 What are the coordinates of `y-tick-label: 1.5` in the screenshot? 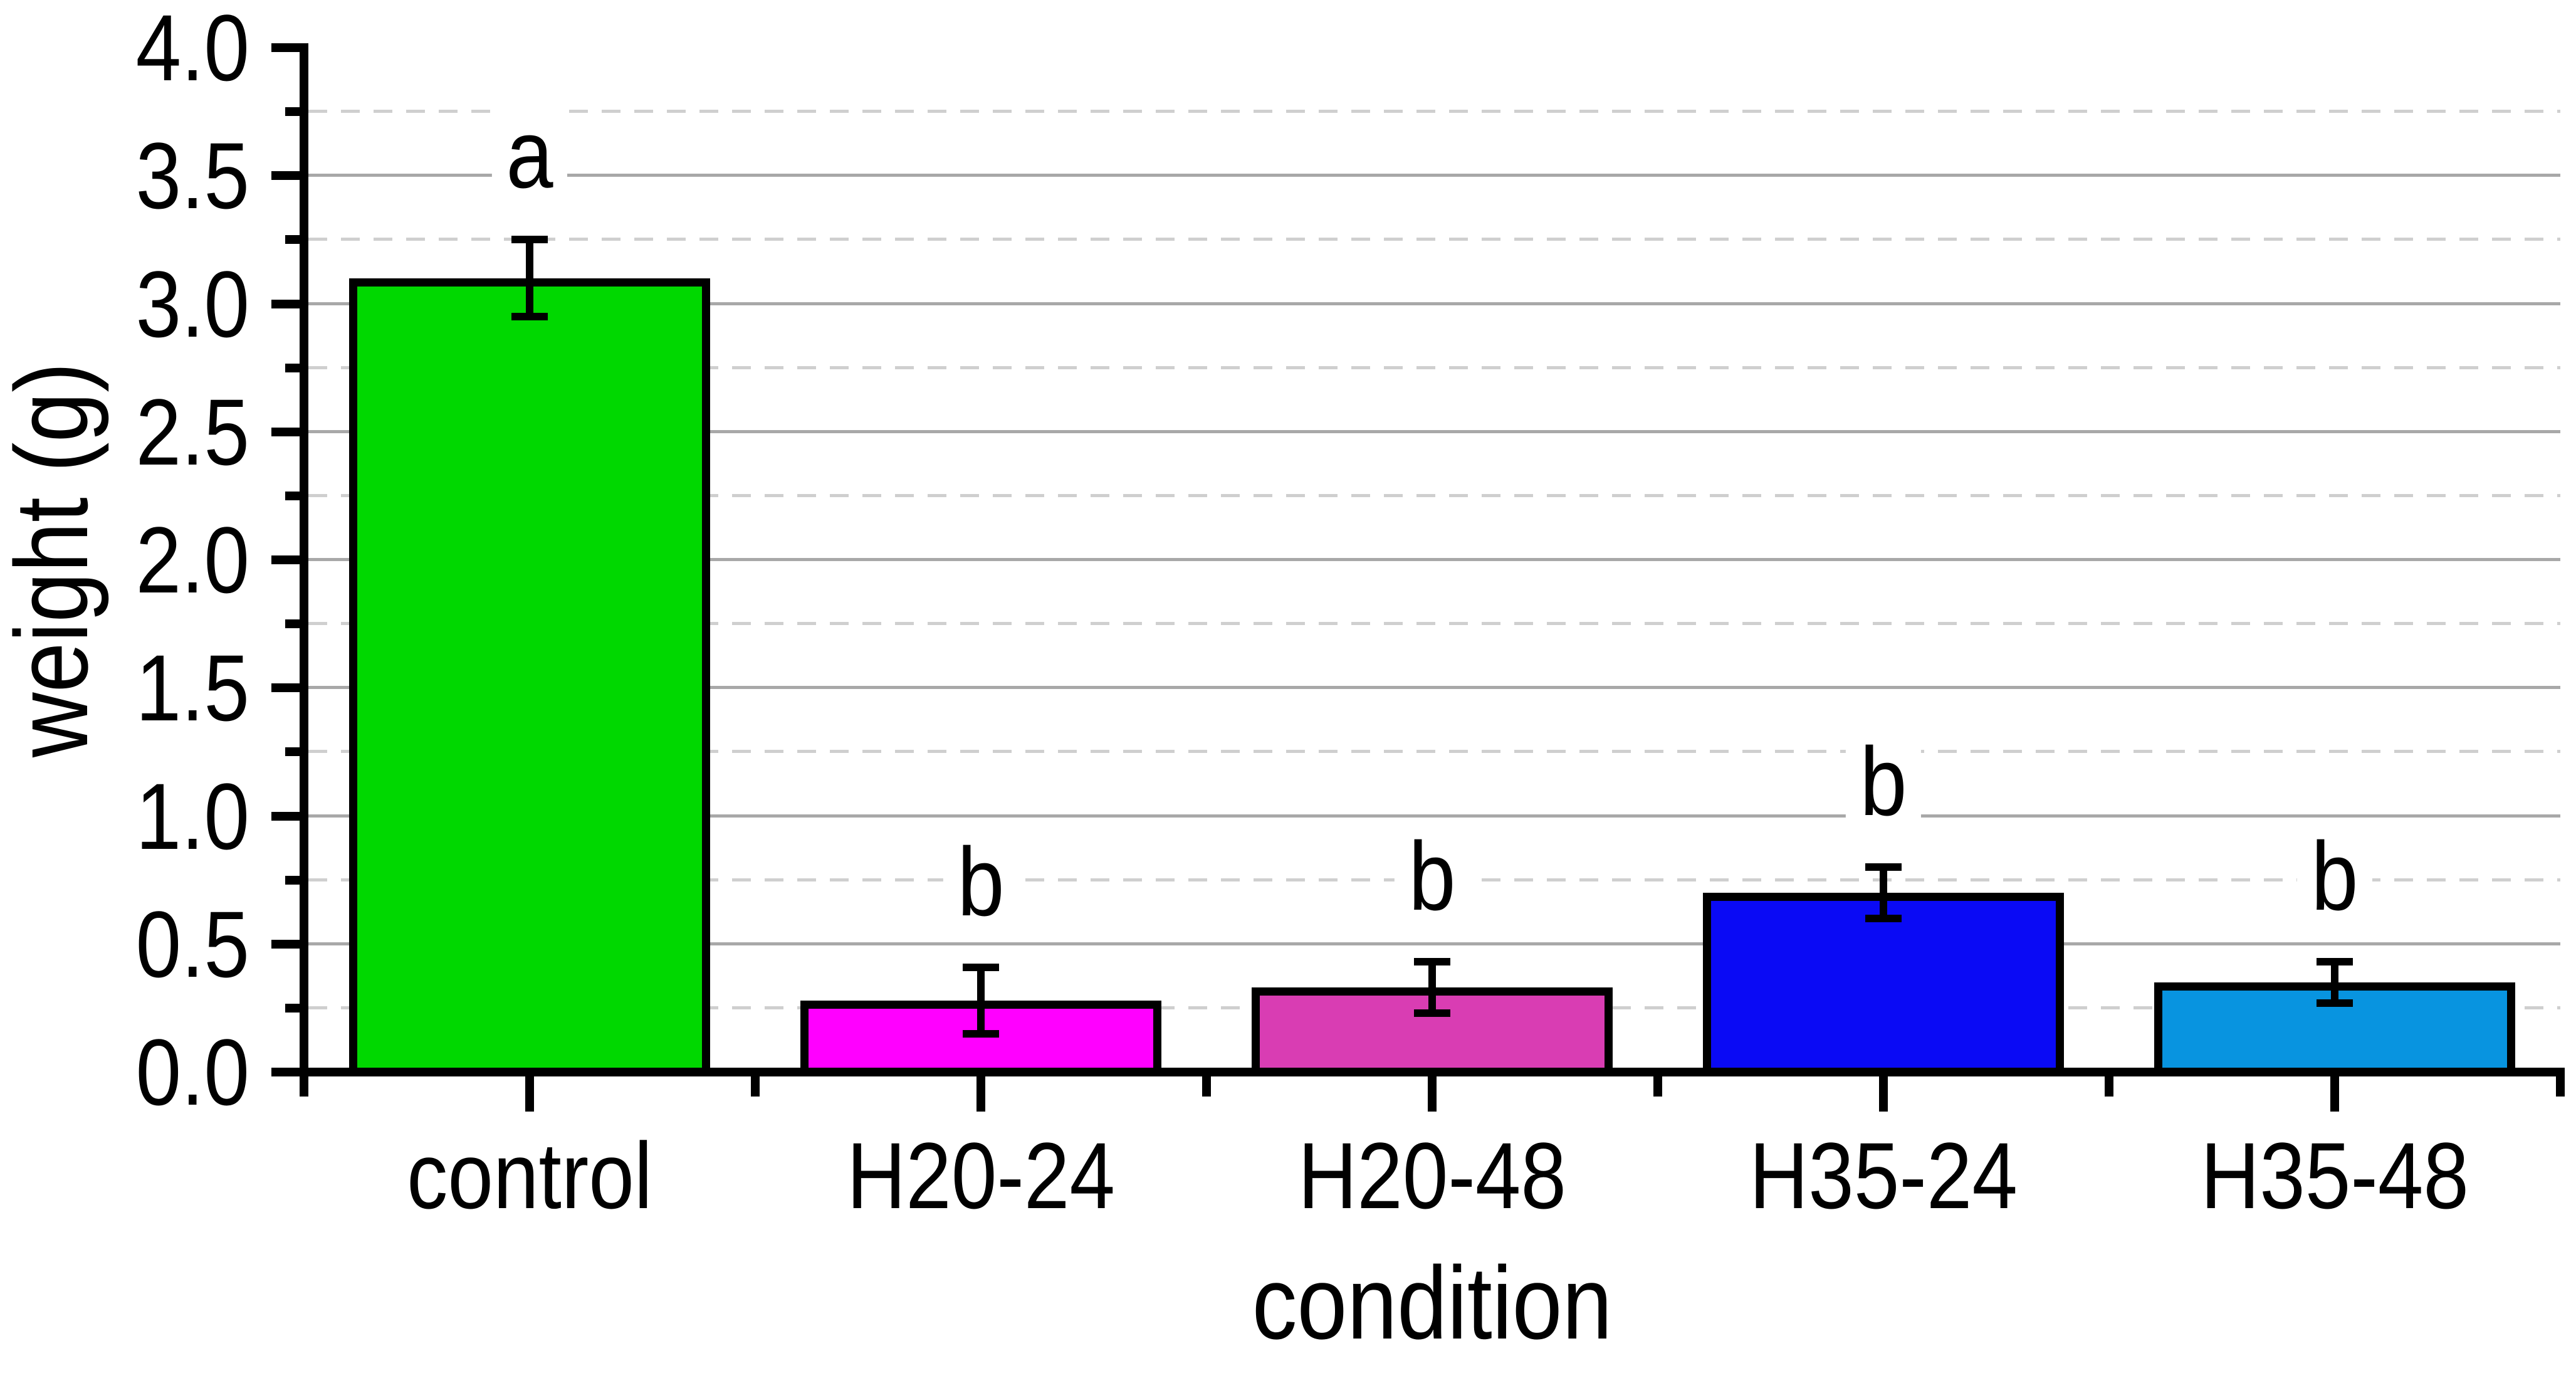 It's located at (192, 688).